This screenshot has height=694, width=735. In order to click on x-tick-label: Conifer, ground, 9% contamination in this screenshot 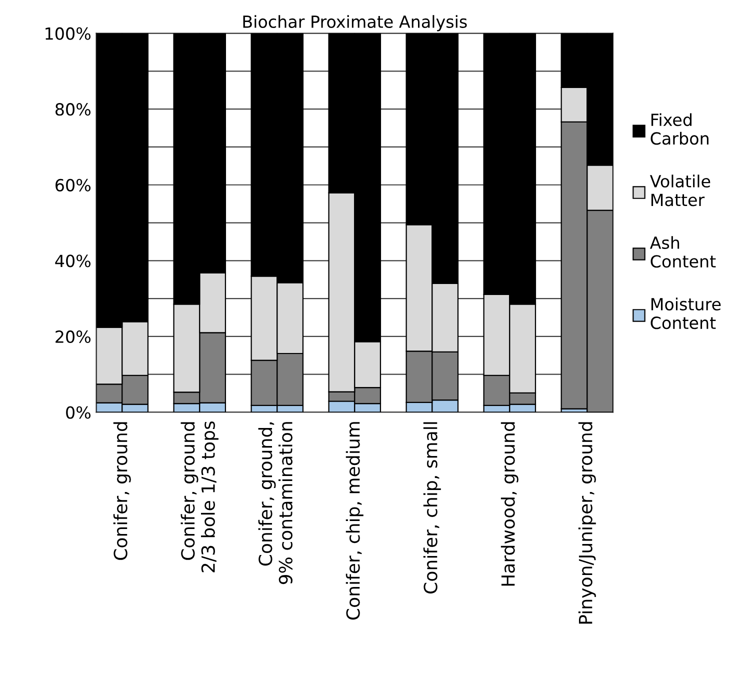, I will do `click(275, 503)`.